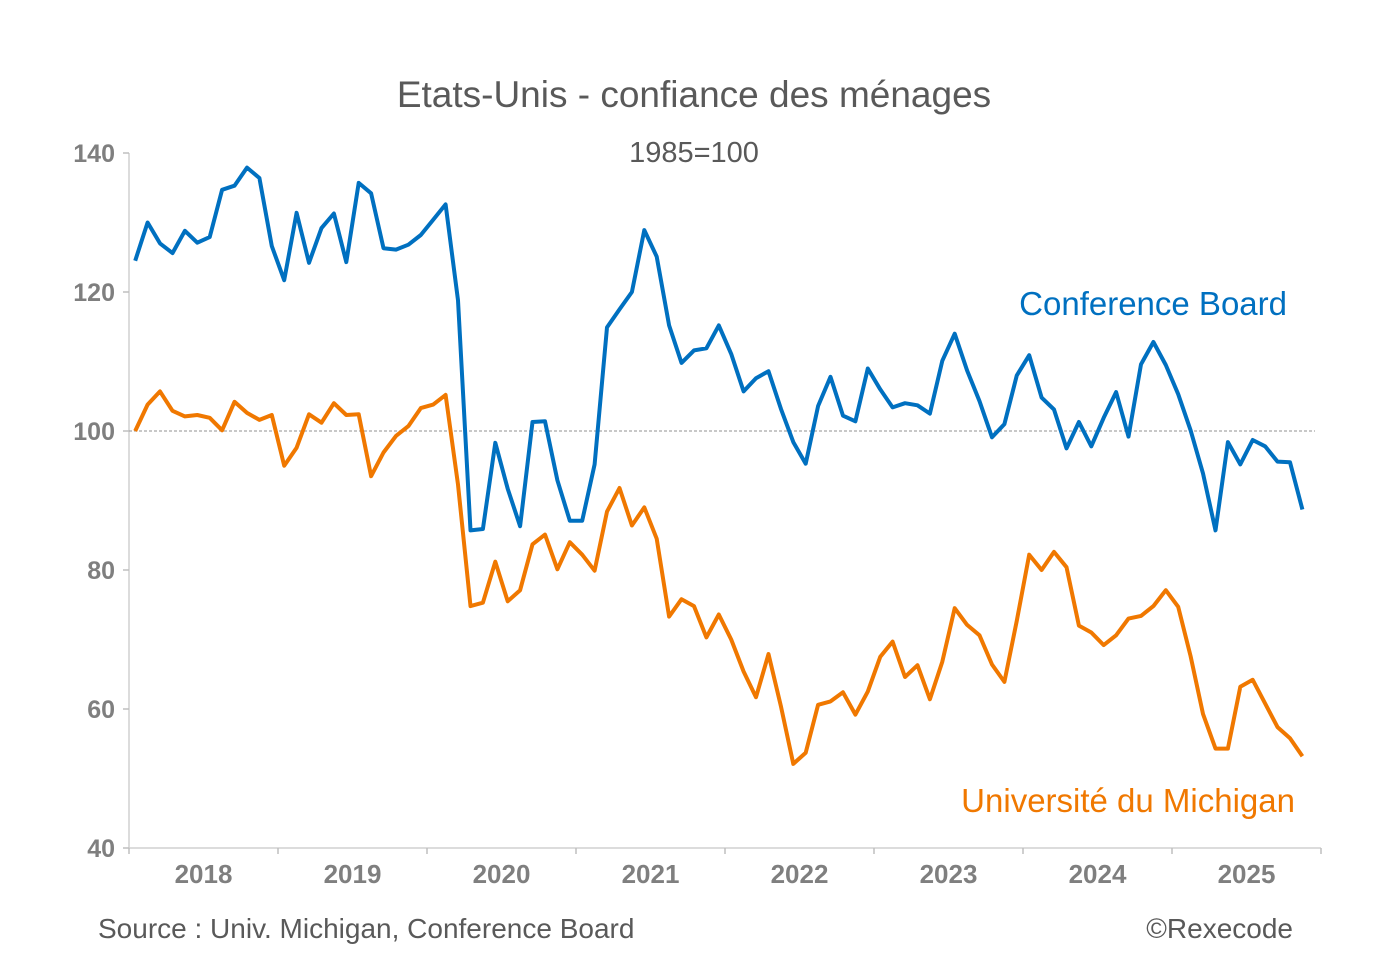 The image size is (1390, 966). Describe the element at coordinates (694, 94) in the screenshot. I see `chart-title: Etats-Unis - confiance des ménages` at that location.